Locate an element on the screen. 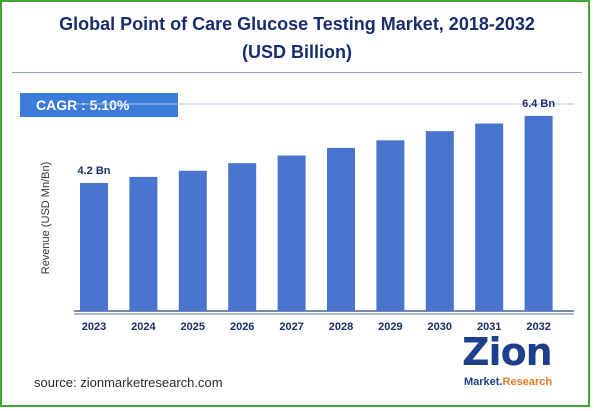 Image resolution: width=594 pixels, height=411 pixels. chart-title-line2: (USD Billion) is located at coordinates (297, 52).